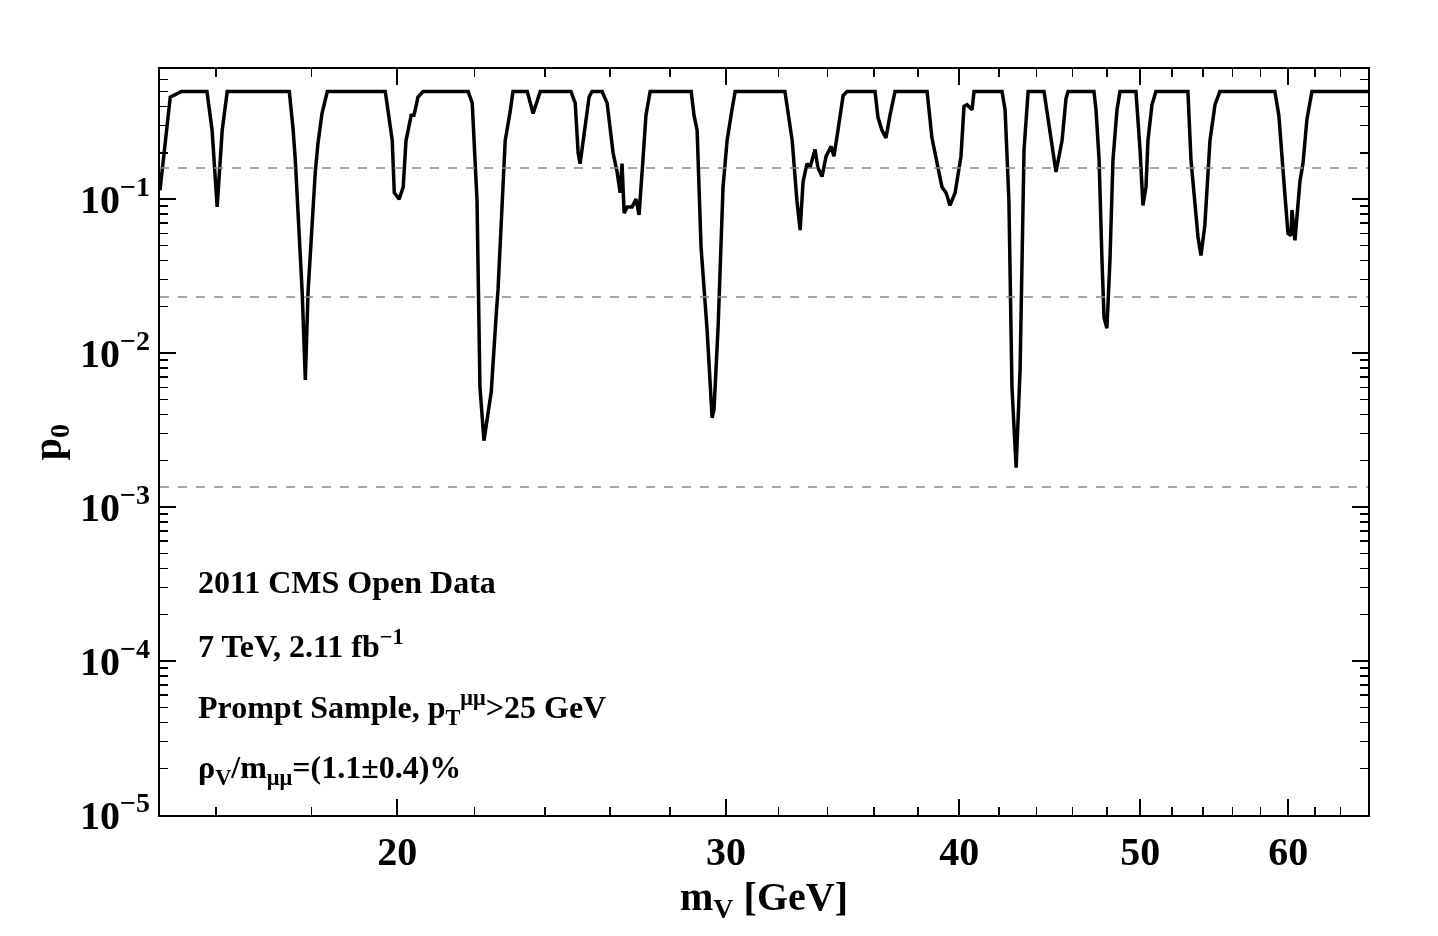  What do you see at coordinates (959, 851) in the screenshot?
I see `x-tick-label: 40` at bounding box center [959, 851].